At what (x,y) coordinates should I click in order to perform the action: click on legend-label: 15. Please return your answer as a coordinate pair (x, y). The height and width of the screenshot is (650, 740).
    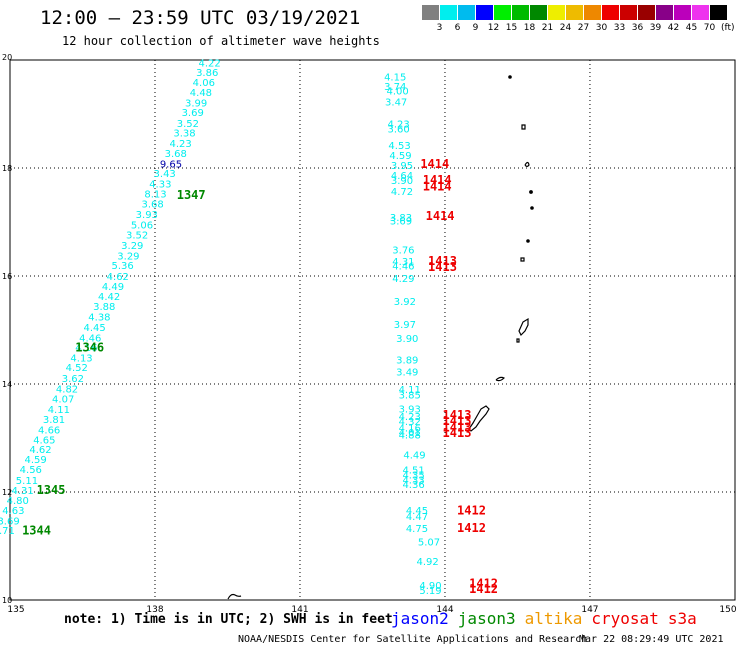
    Looking at the image, I should click on (511, 28).